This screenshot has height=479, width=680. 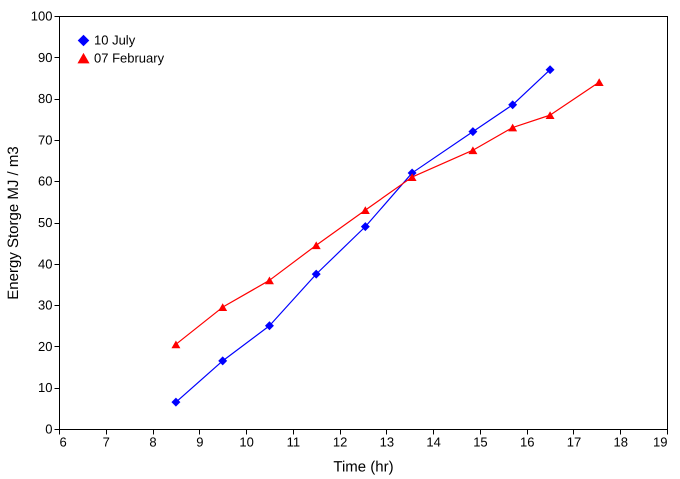 What do you see at coordinates (13, 223) in the screenshot?
I see `y-axis-title: Energy Storge MJ / m3` at bounding box center [13, 223].